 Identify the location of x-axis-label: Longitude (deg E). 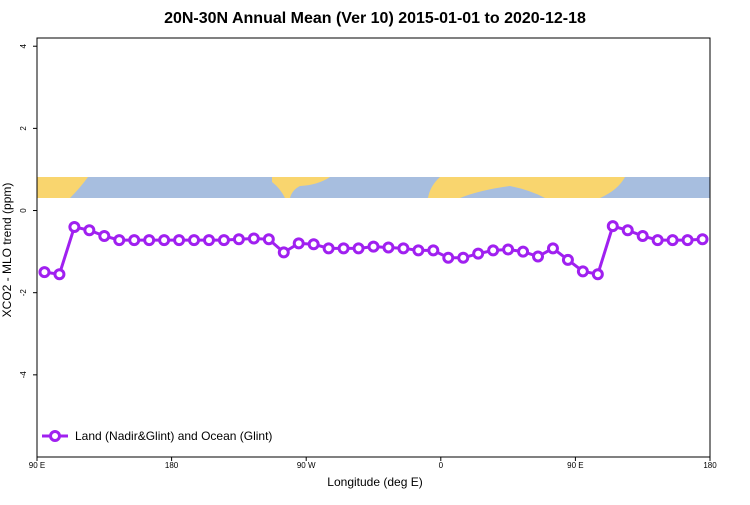
(374, 482).